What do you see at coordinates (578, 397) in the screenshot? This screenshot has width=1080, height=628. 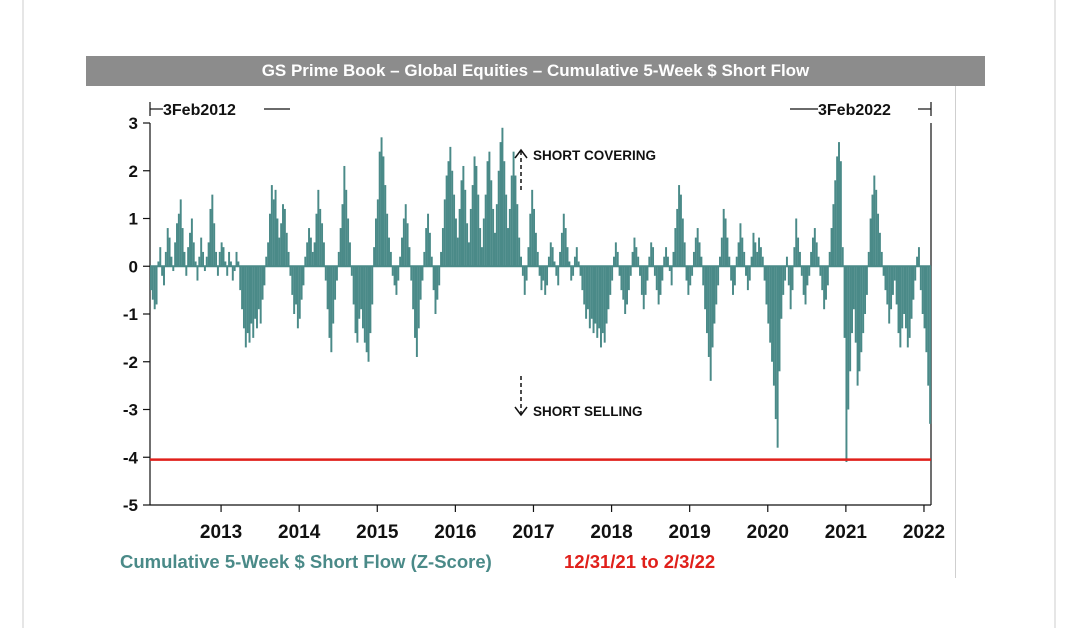 I see `short-selling-annotation: SHORT SELLING` at bounding box center [578, 397].